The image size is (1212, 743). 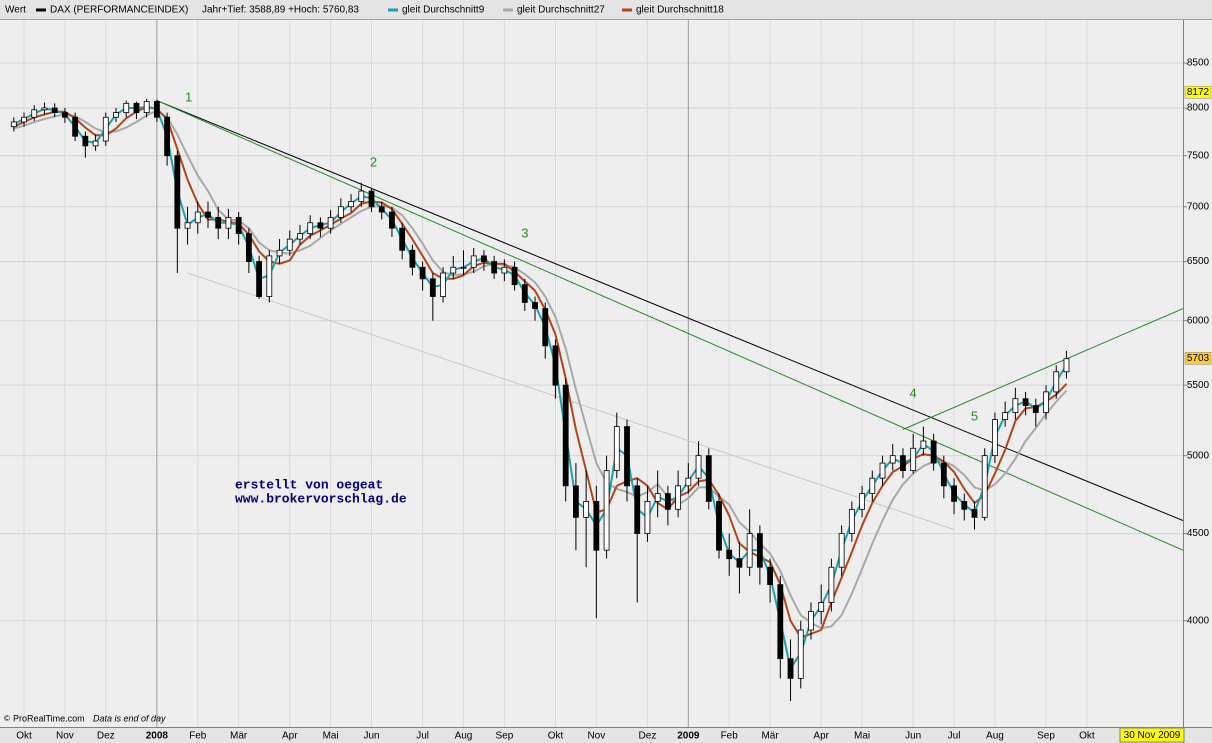 I want to click on legend-label: gleit Durchschnitt9, so click(x=443, y=10).